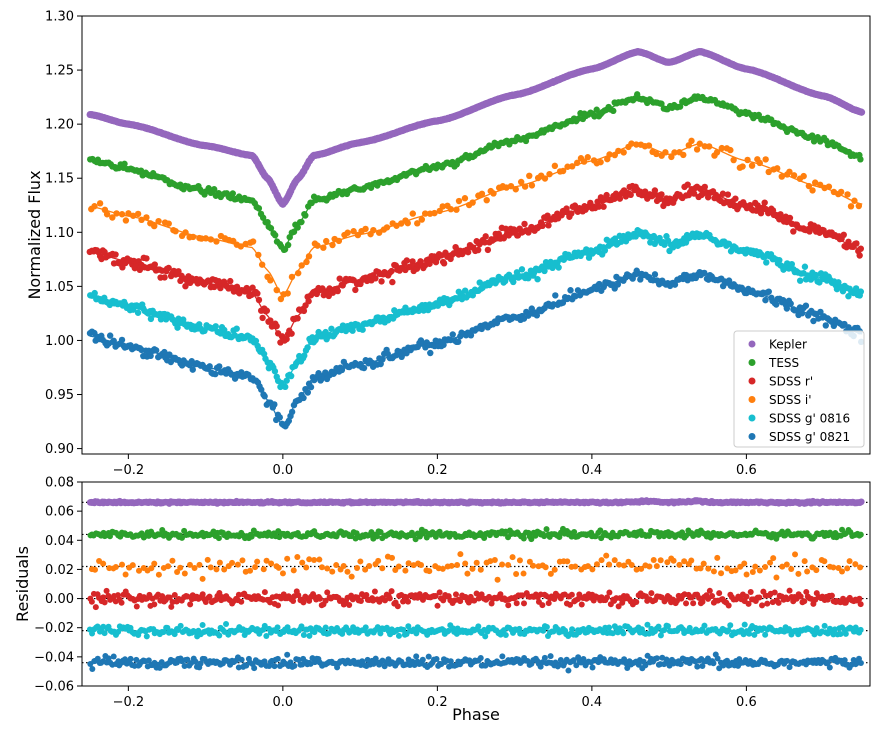 The width and height of the screenshot is (881, 734). What do you see at coordinates (59, 71) in the screenshot?
I see `flux-y-tick-label: 1.25` at bounding box center [59, 71].